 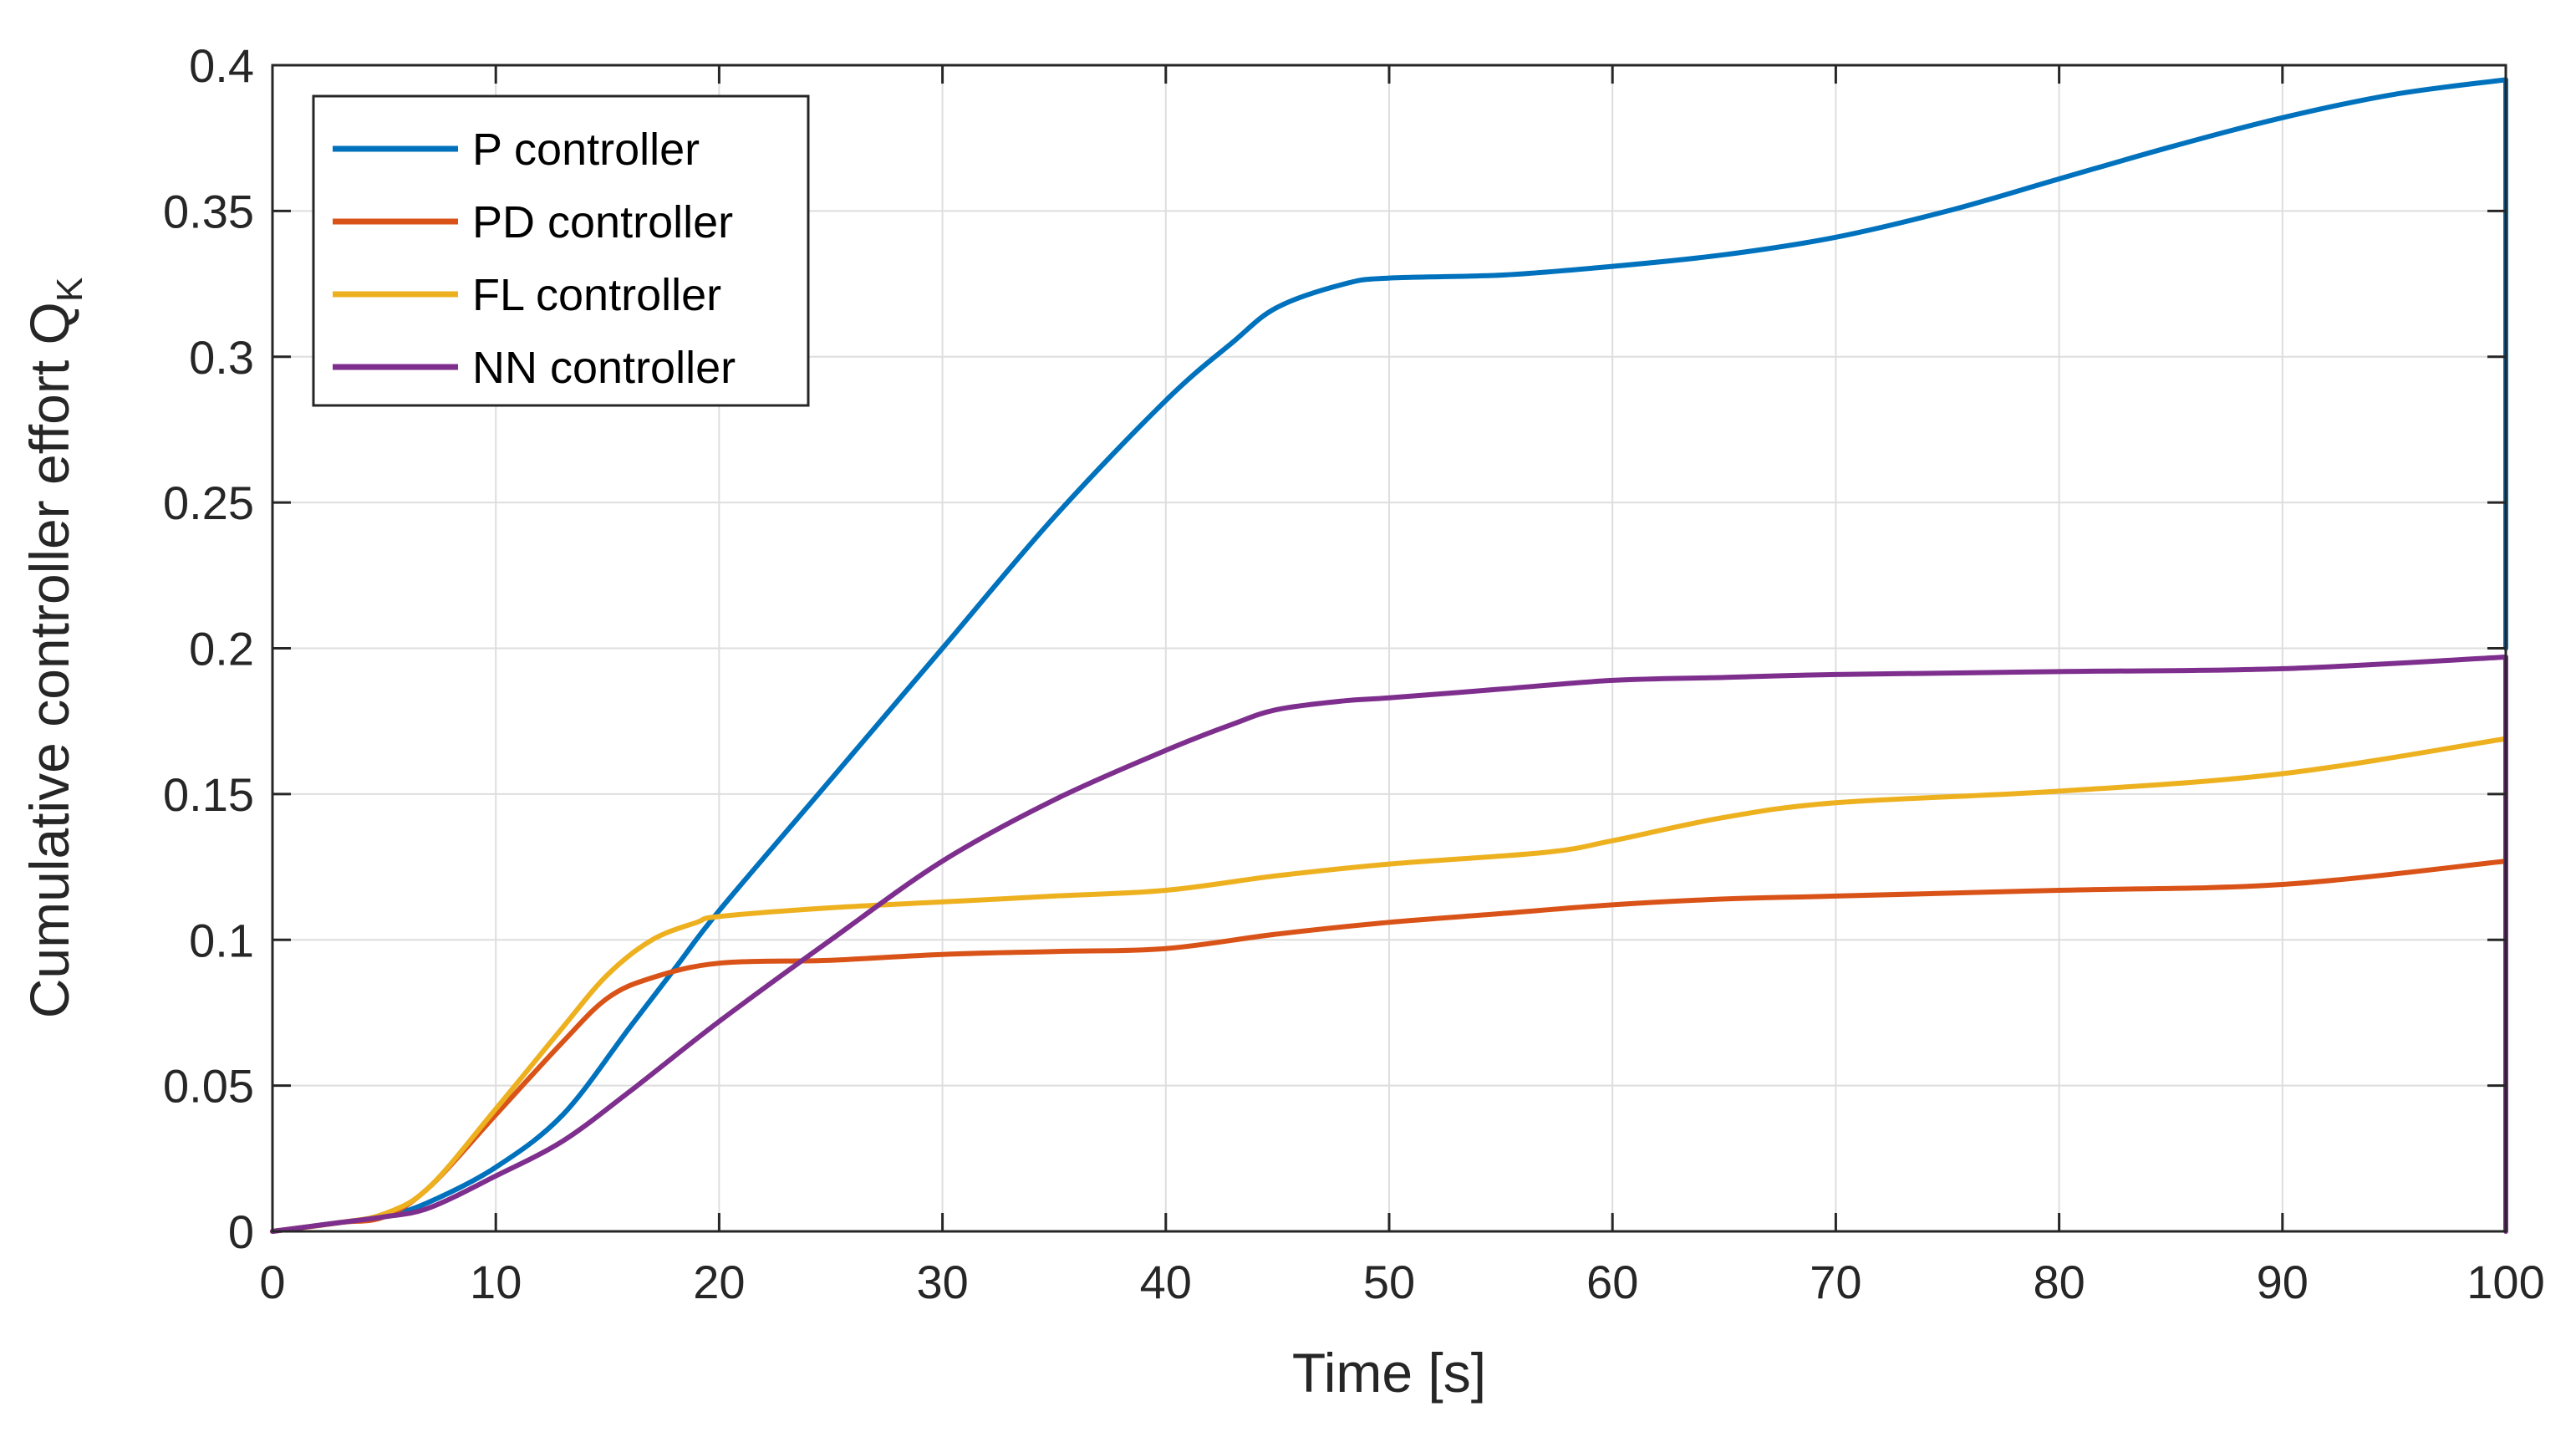 What do you see at coordinates (241, 1231) in the screenshot?
I see `y-tick-label: 0` at bounding box center [241, 1231].